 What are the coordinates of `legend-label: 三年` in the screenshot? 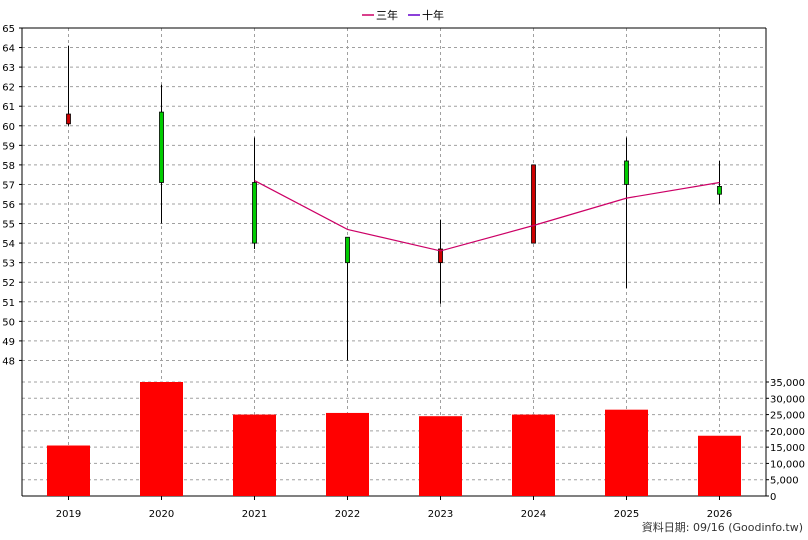 It's located at (387, 15).